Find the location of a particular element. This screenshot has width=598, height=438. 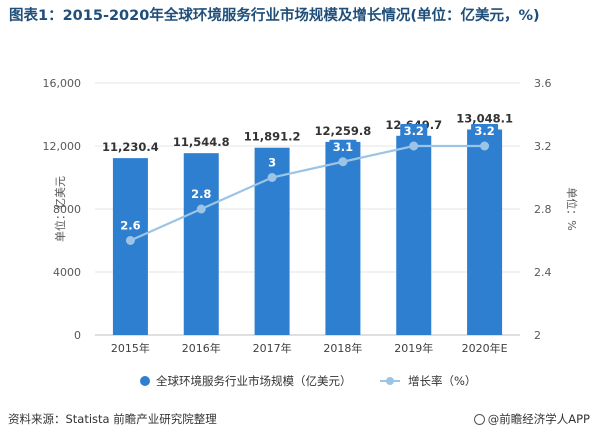

bar-value-label: 12,259.8 is located at coordinates (343, 131).